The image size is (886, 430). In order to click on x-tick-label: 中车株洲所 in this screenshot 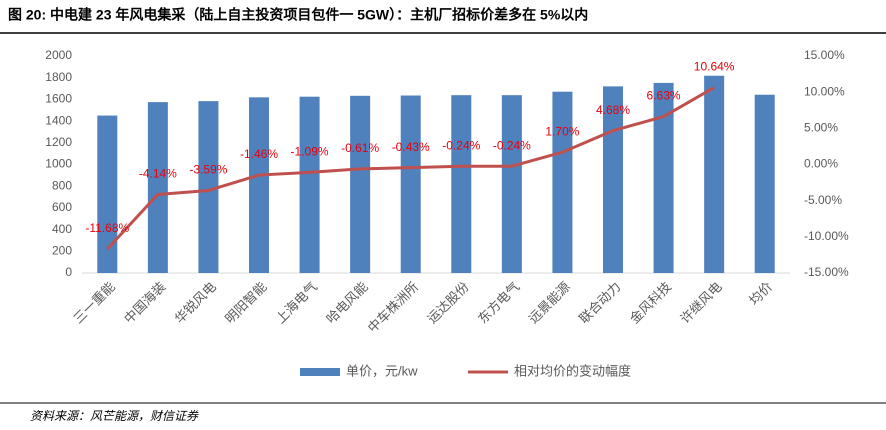, I will do `click(393, 307)`.